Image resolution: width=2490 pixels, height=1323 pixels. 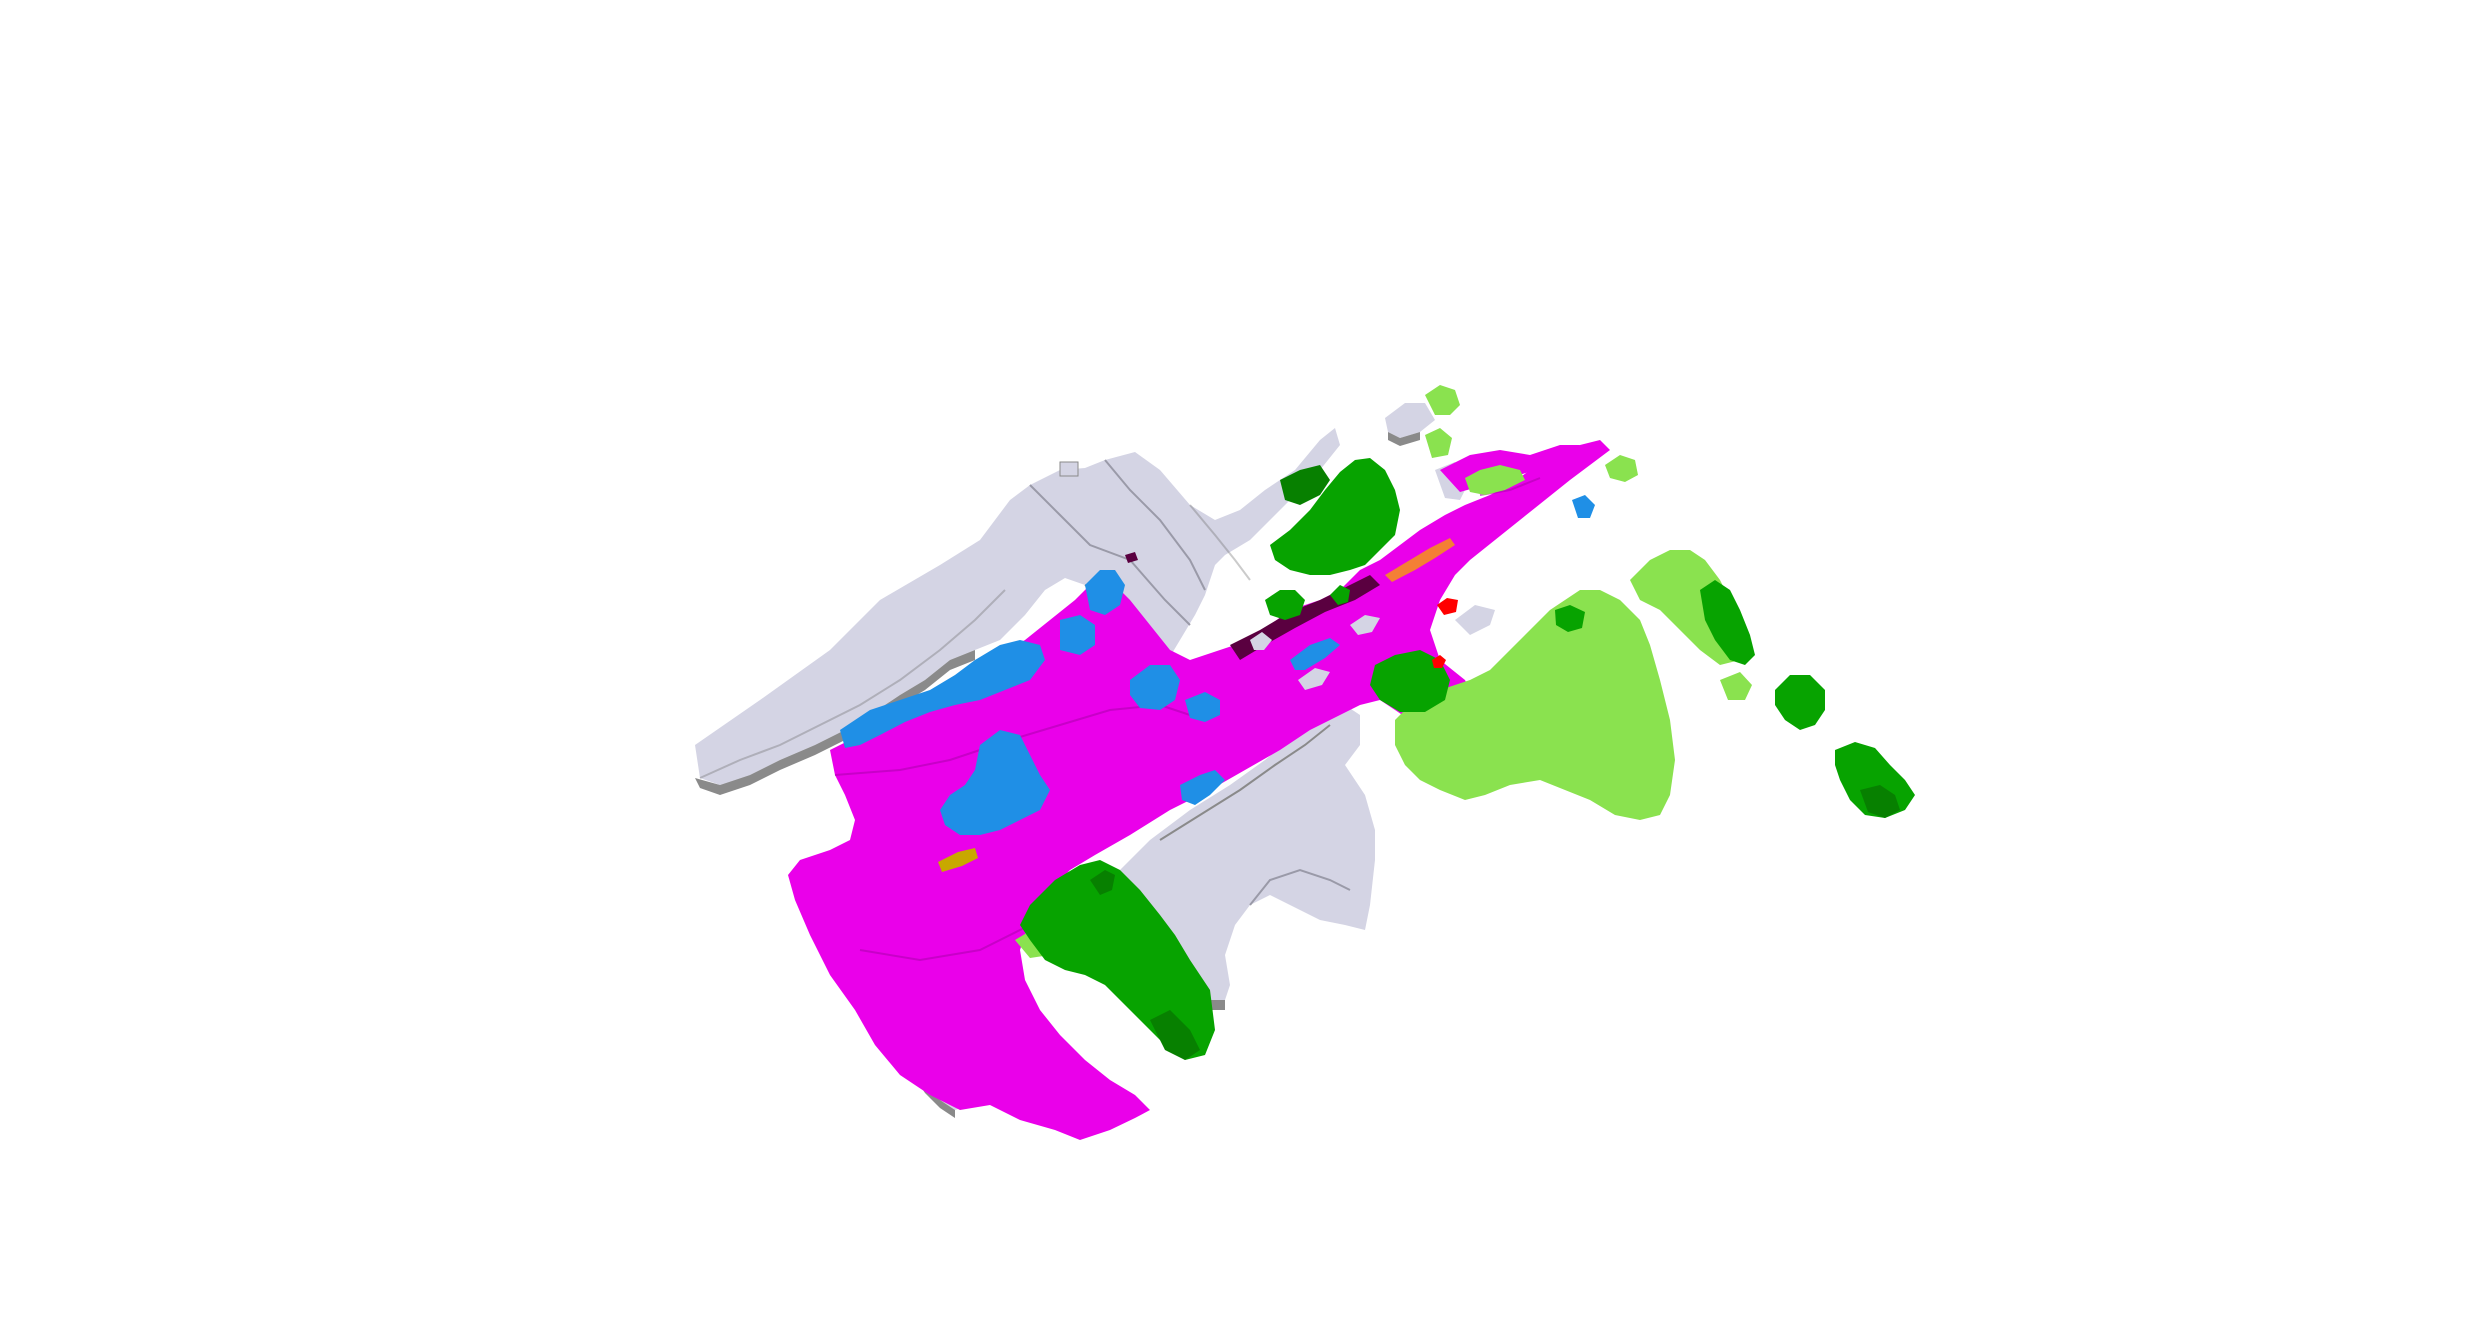 I want to click on water-bodies, so click(x=1217, y=665).